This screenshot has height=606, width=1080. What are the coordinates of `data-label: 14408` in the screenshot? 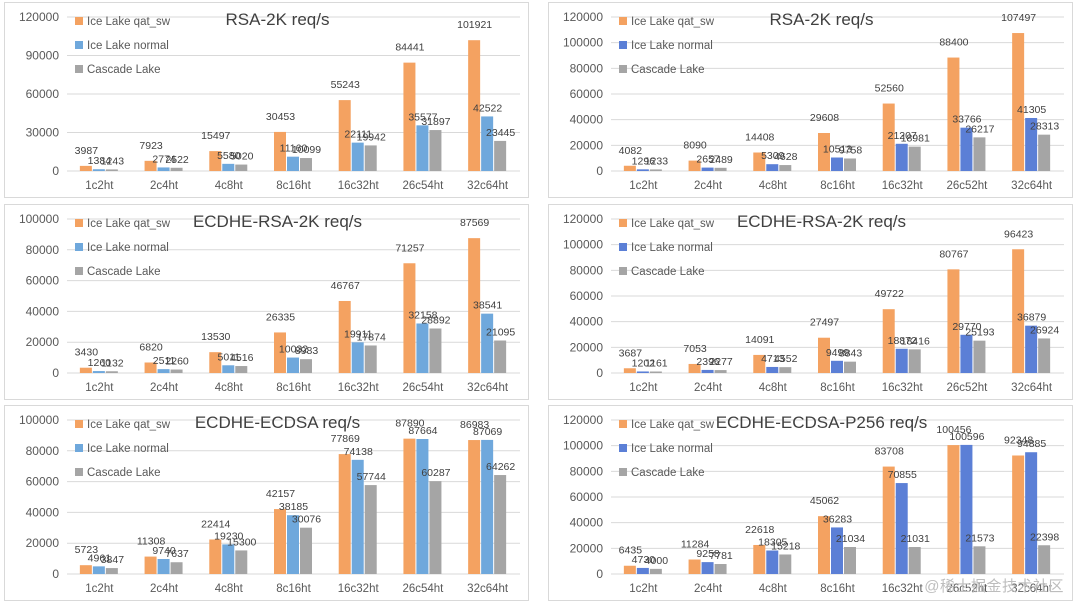 It's located at (759, 138).